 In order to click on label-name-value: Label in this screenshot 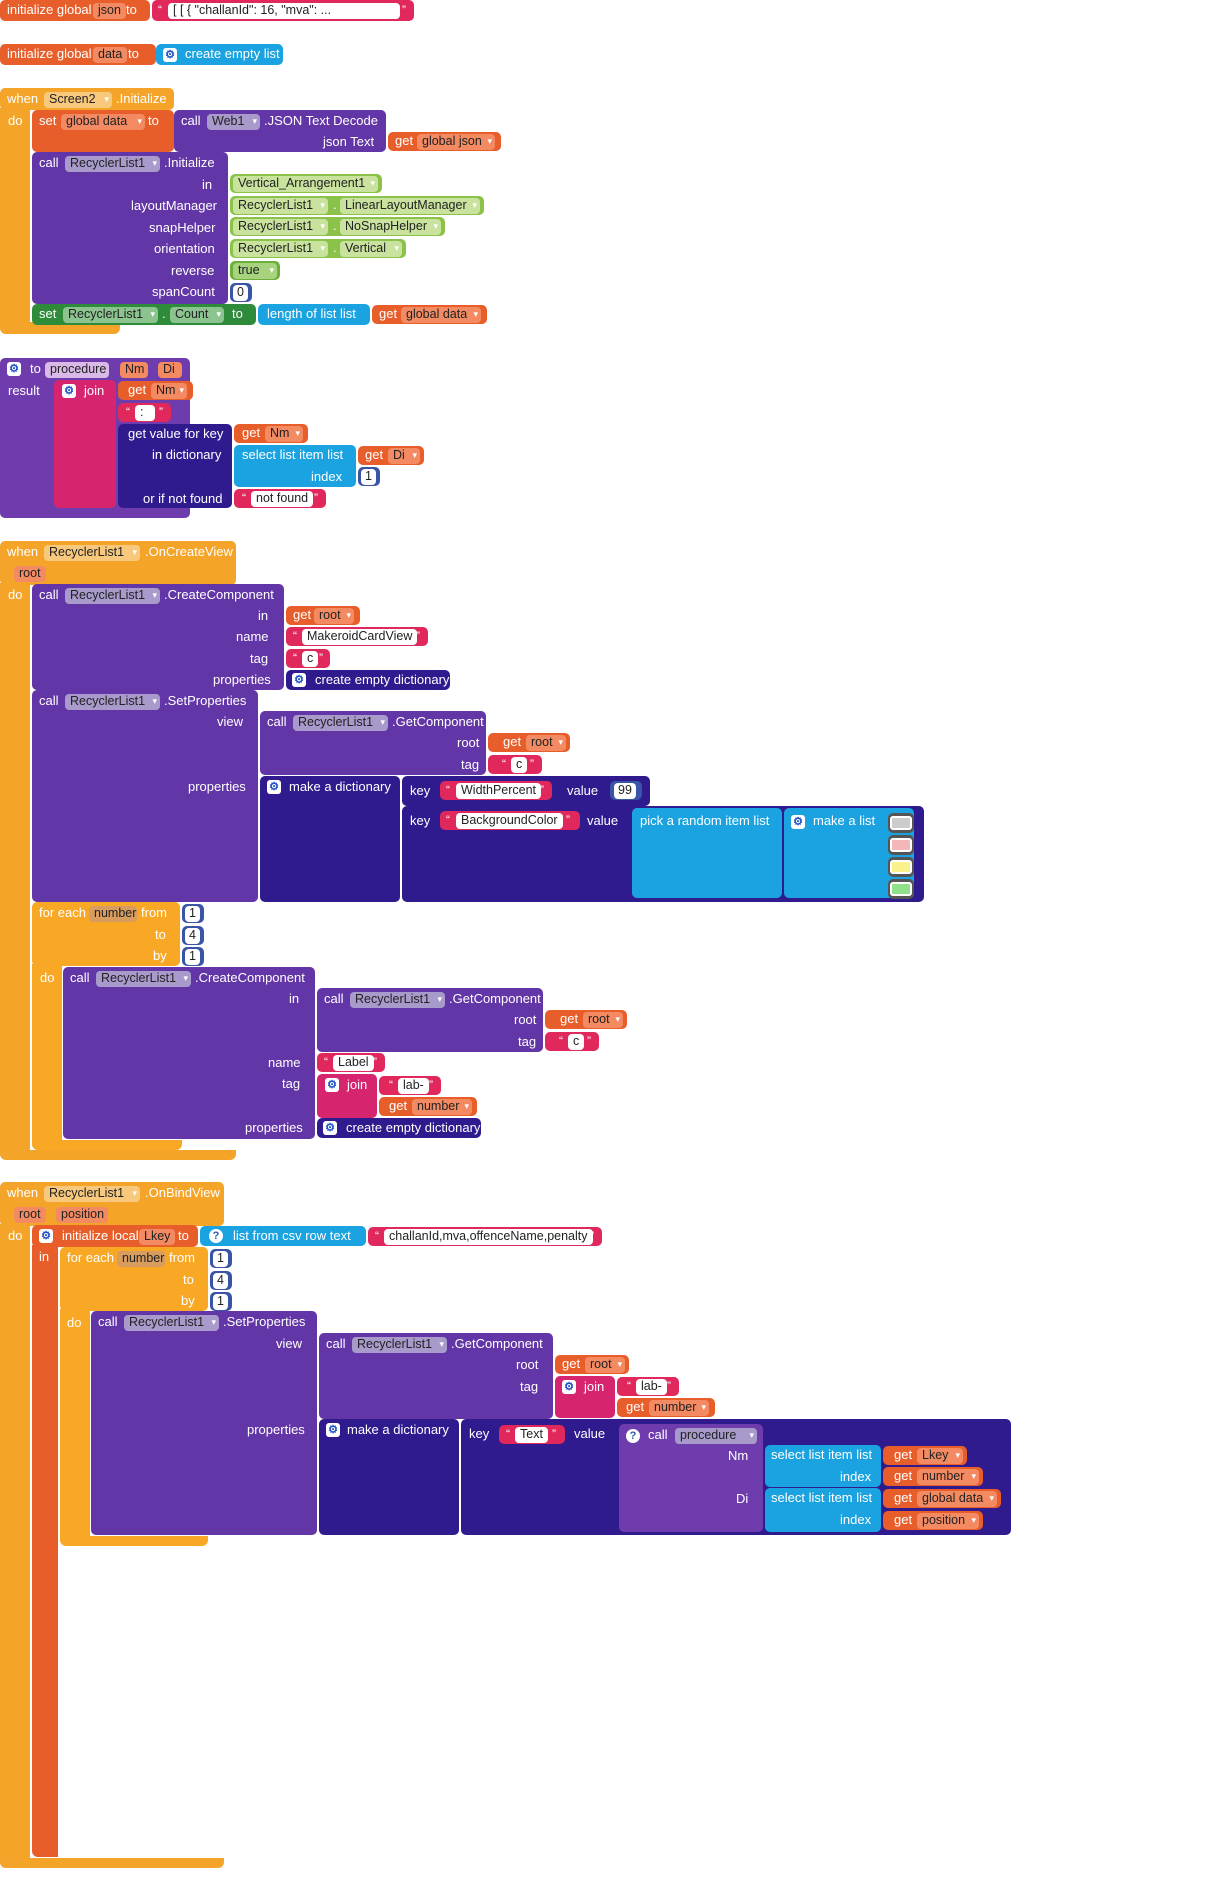, I will do `click(353, 1063)`.